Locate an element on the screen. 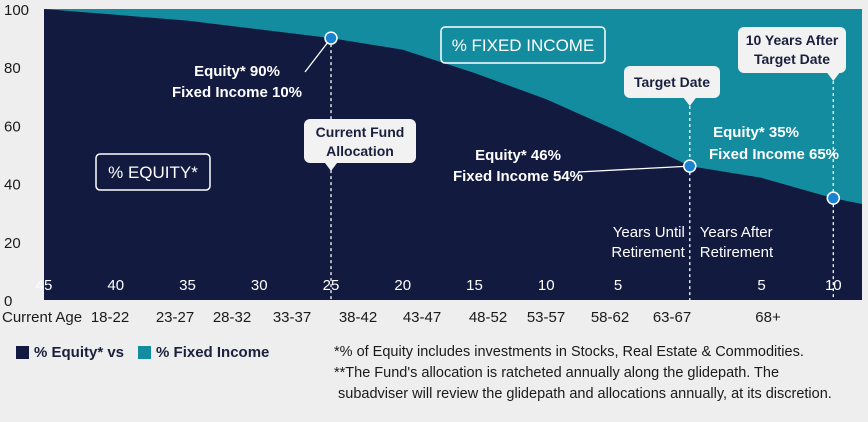  y-tick-label: 40 is located at coordinates (12, 185).